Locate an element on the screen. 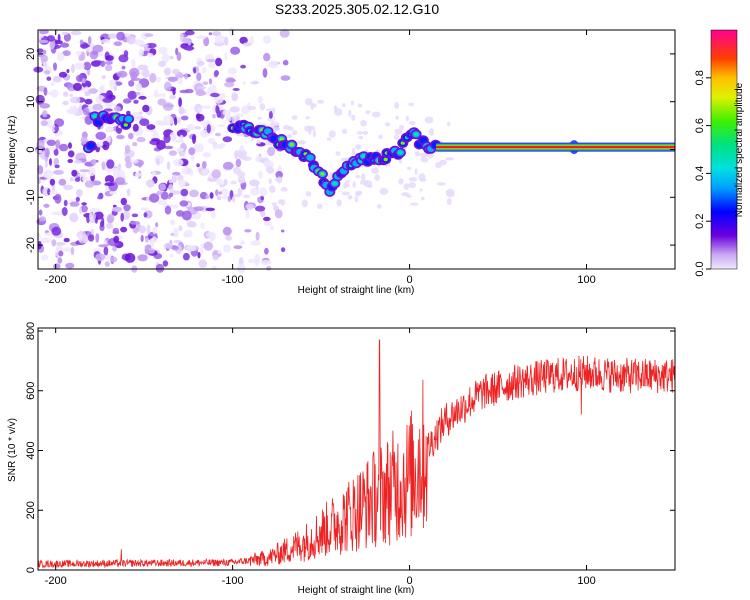 The width and height of the screenshot is (750, 600). y-tick-label: 0 is located at coordinates (31, 570).